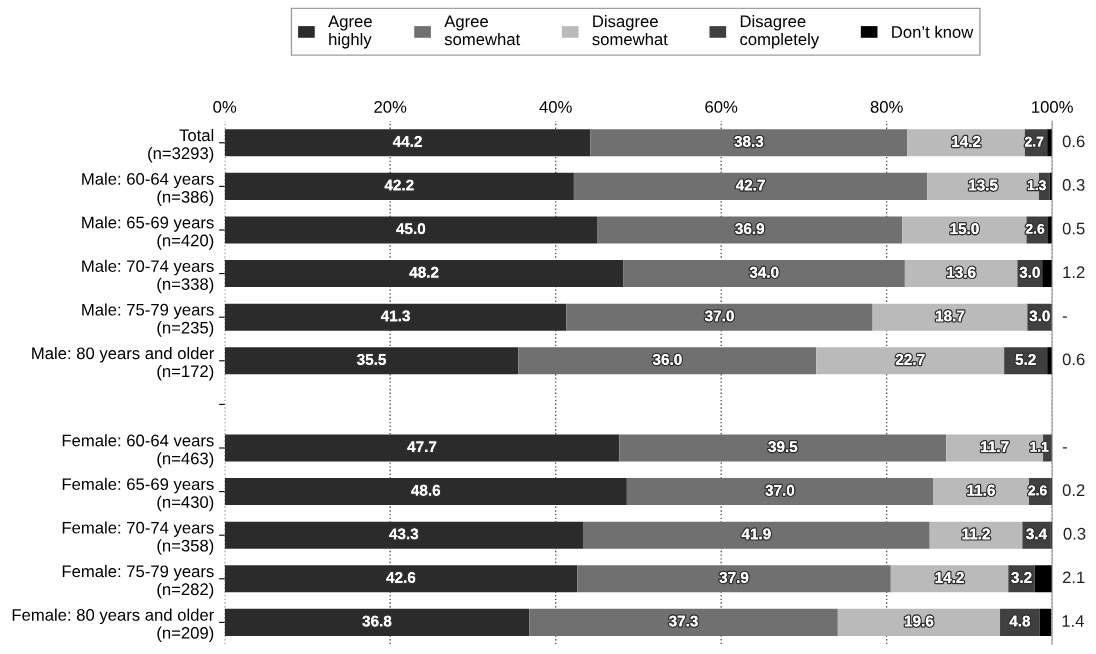 The height and width of the screenshot is (654, 1096). I want to click on data-label: 2.1, so click(1073, 577).